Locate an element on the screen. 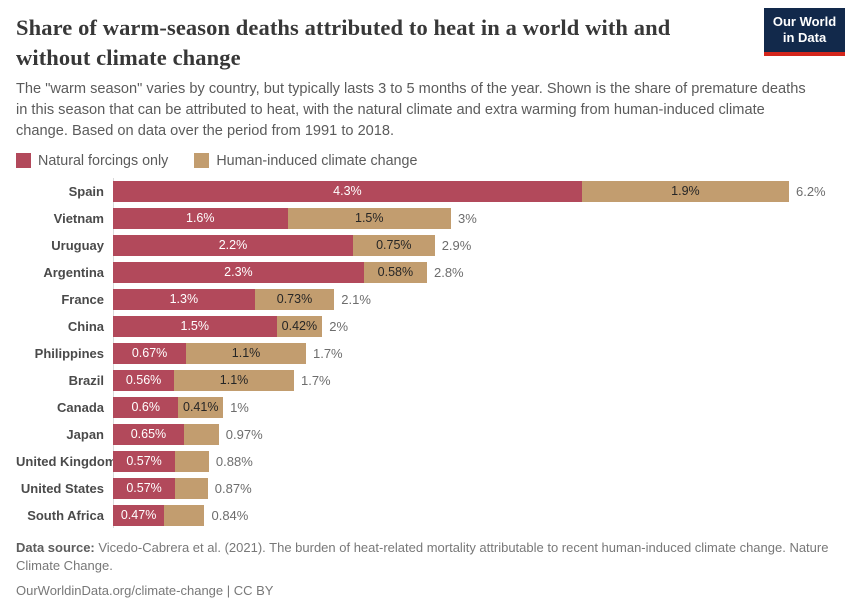 This screenshot has width=850, height=600. bar-track: 0.56% 1.1% is located at coordinates (203, 380).